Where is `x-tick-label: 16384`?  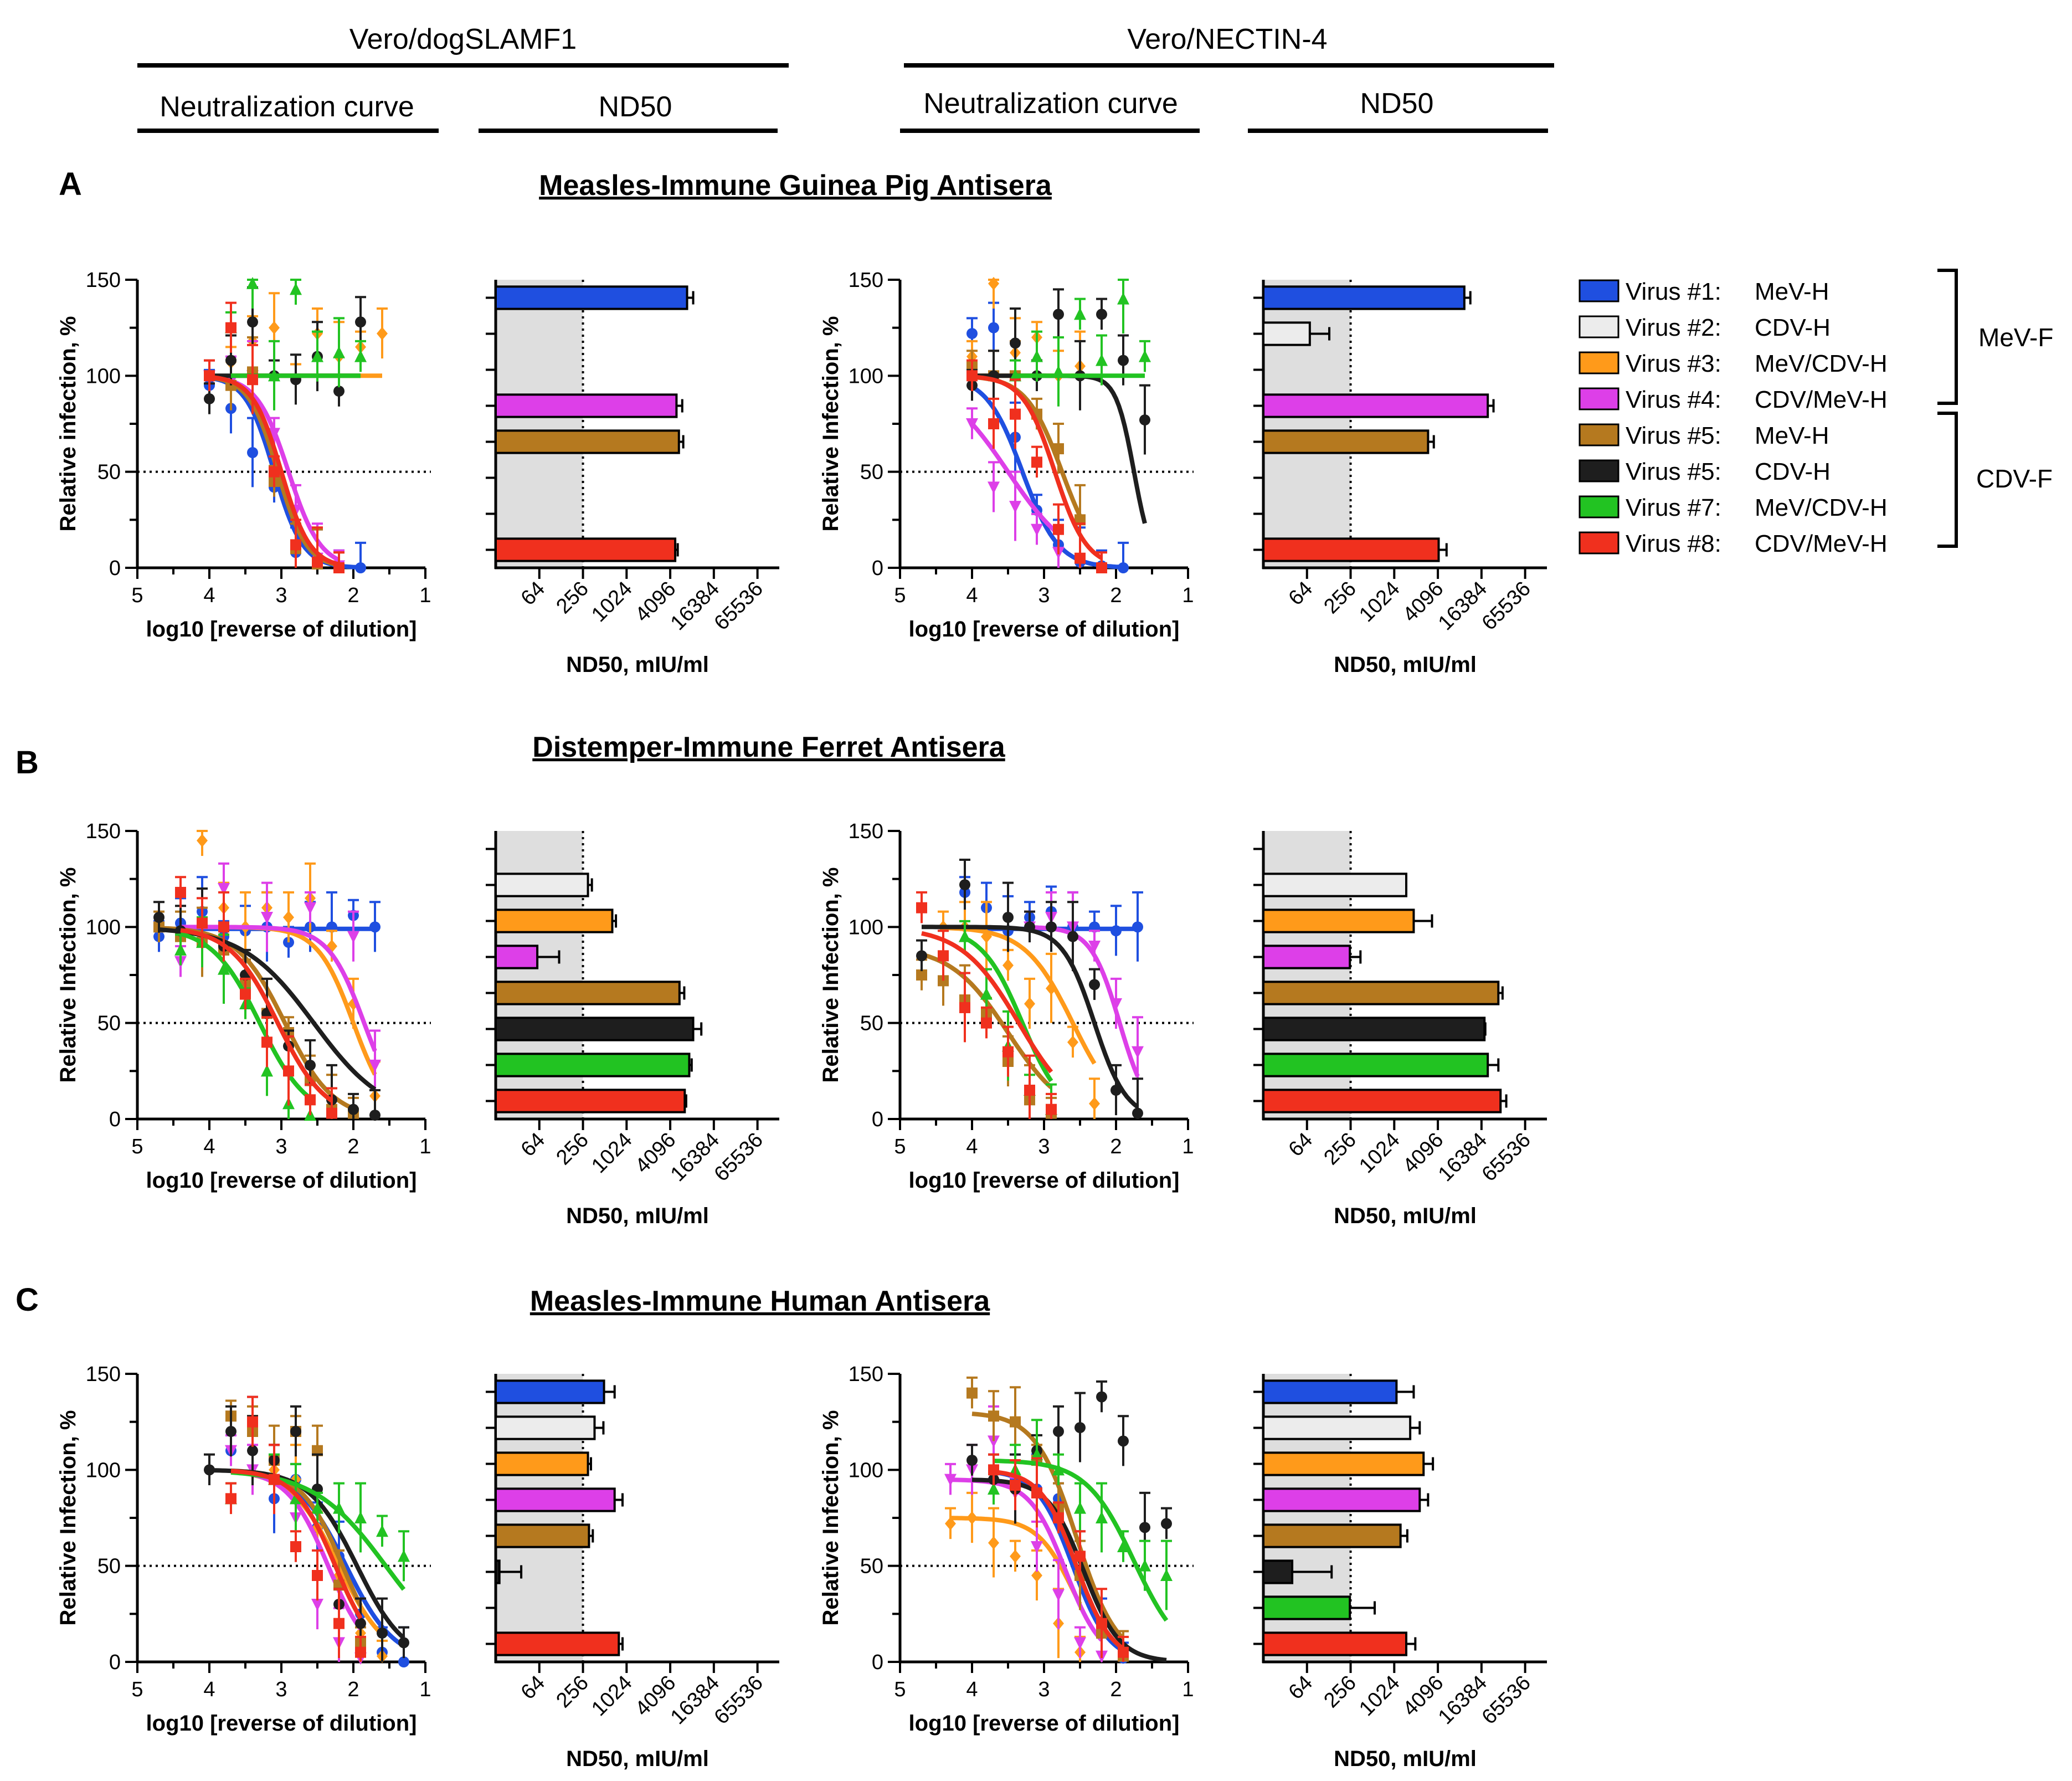 x-tick-label: 16384 is located at coordinates (1463, 606).